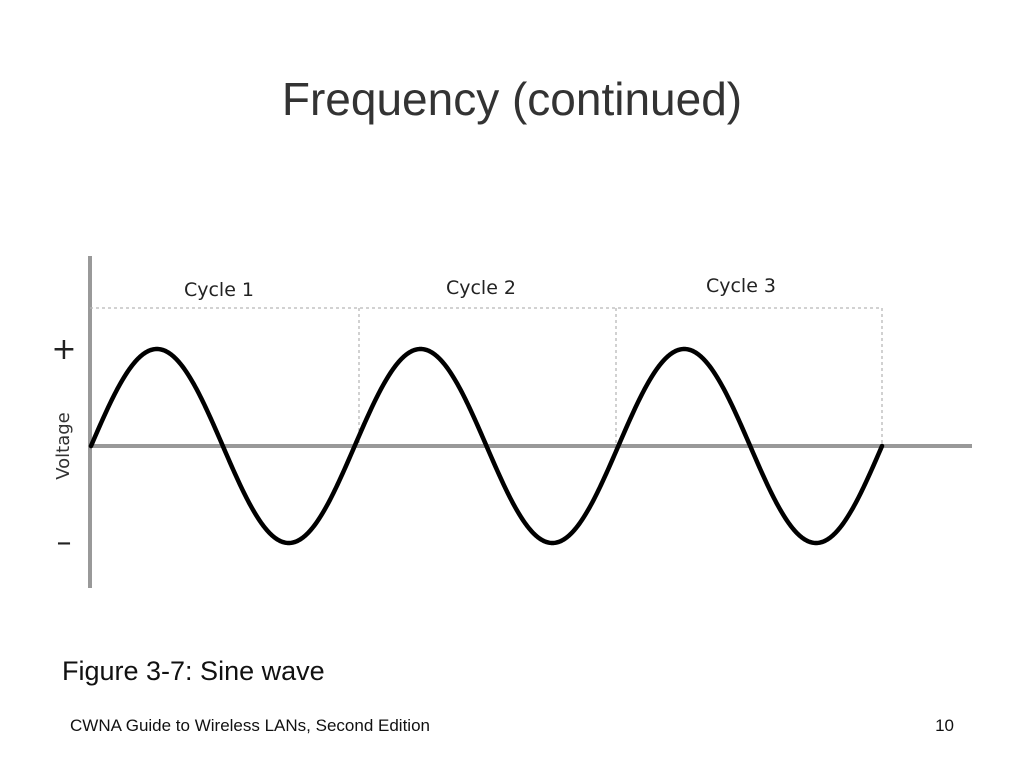  What do you see at coordinates (219, 290) in the screenshot?
I see `cycle-label-1: Cycle 1` at bounding box center [219, 290].